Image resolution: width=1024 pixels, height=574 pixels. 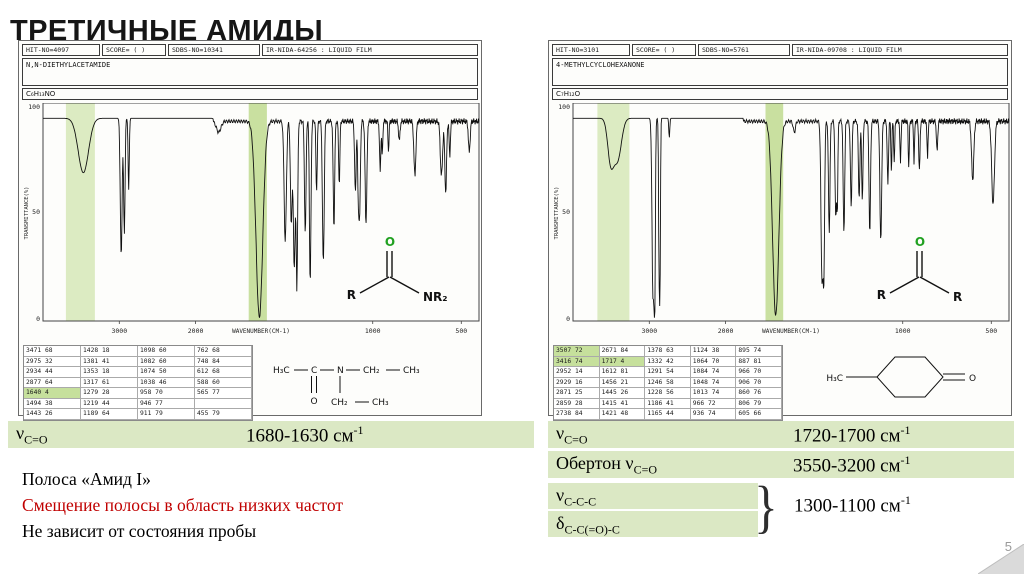 What do you see at coordinates (577, 403) in the screenshot?
I see `peak-table-cell: 2859 28` at bounding box center [577, 403].